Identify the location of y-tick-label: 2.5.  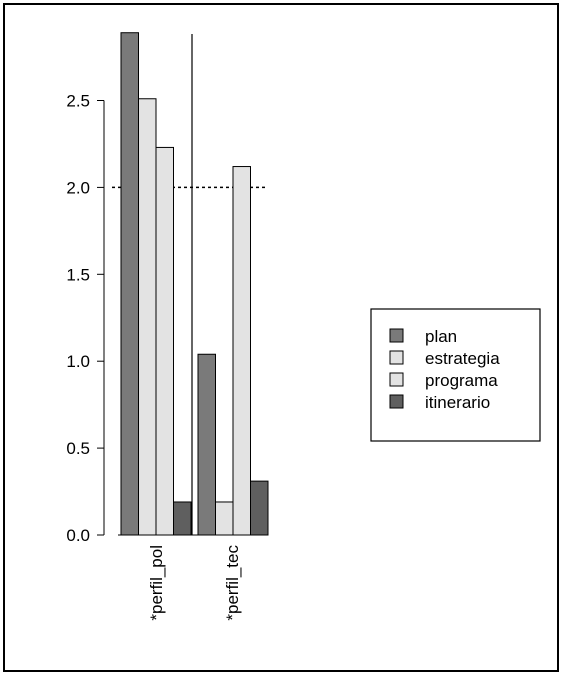
(78, 101).